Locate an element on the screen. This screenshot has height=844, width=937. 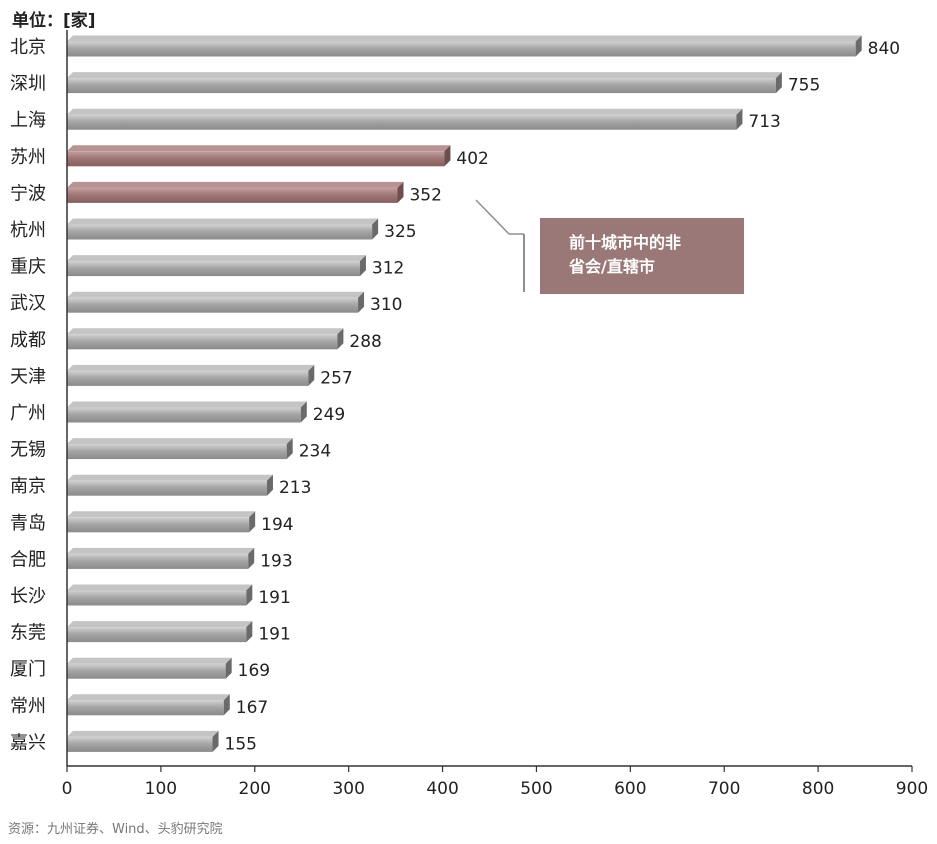
x-tick-label: 400 is located at coordinates (442, 789).